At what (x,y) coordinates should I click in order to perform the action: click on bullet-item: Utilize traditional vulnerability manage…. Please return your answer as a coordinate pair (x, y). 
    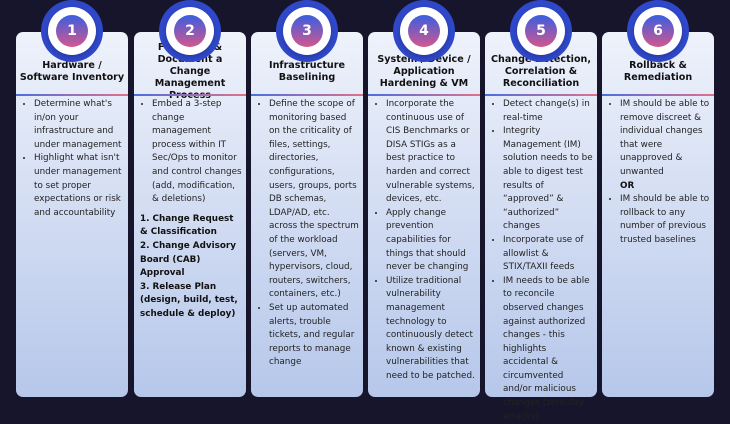
    Looking at the image, I should click on (431, 329).